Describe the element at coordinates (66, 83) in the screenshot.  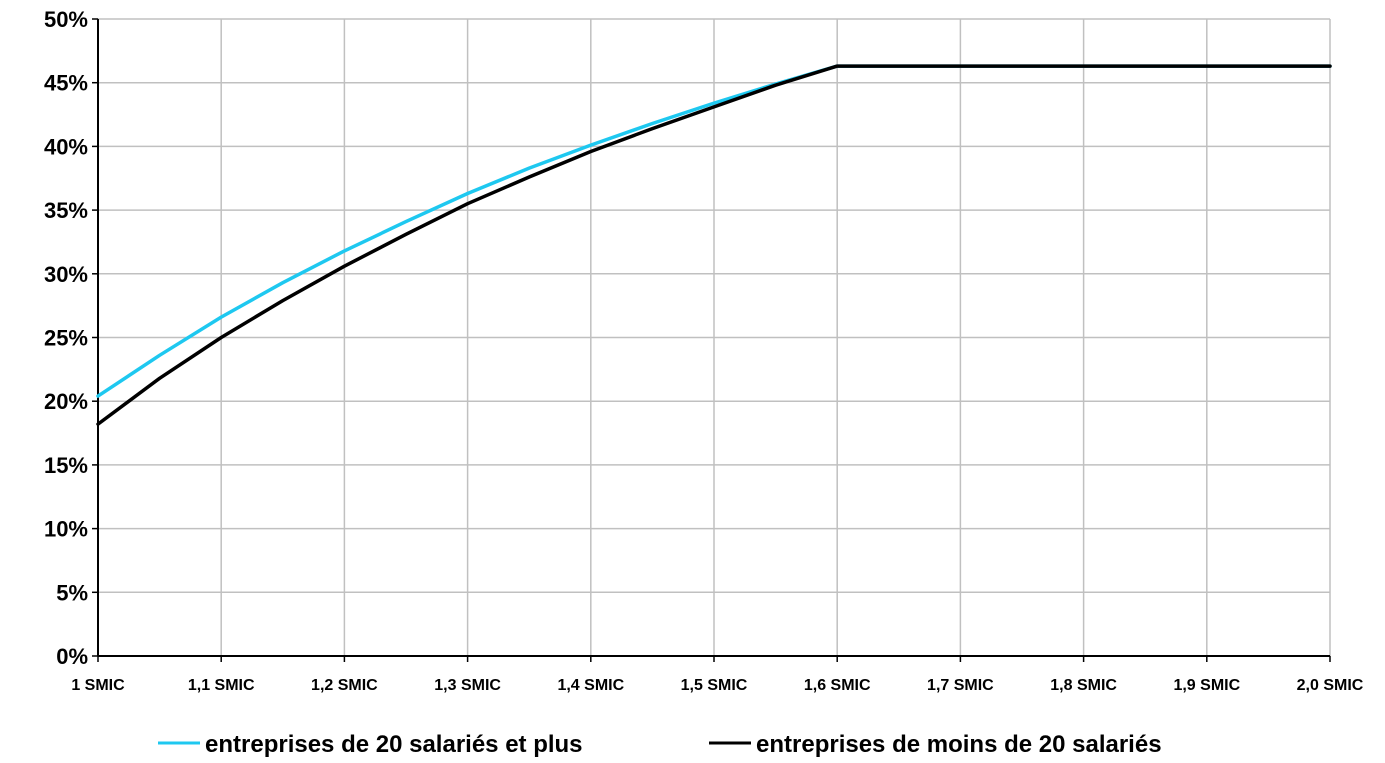
I see `y-tick-label: 45%` at that location.